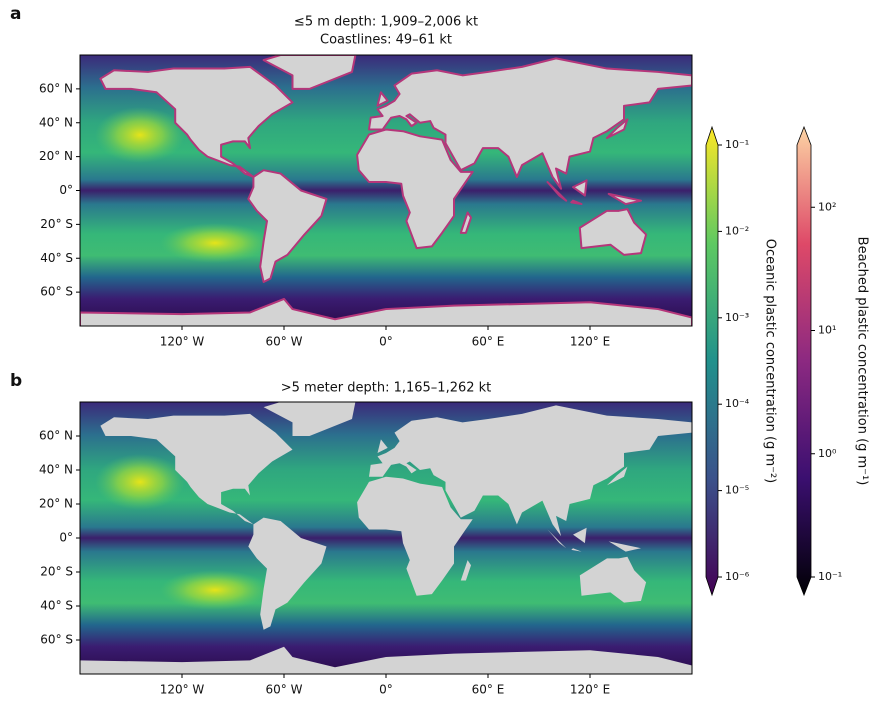  What do you see at coordinates (737, 490) in the screenshot?
I see `colorbar-tick-label: 10⁻⁵` at bounding box center [737, 490].